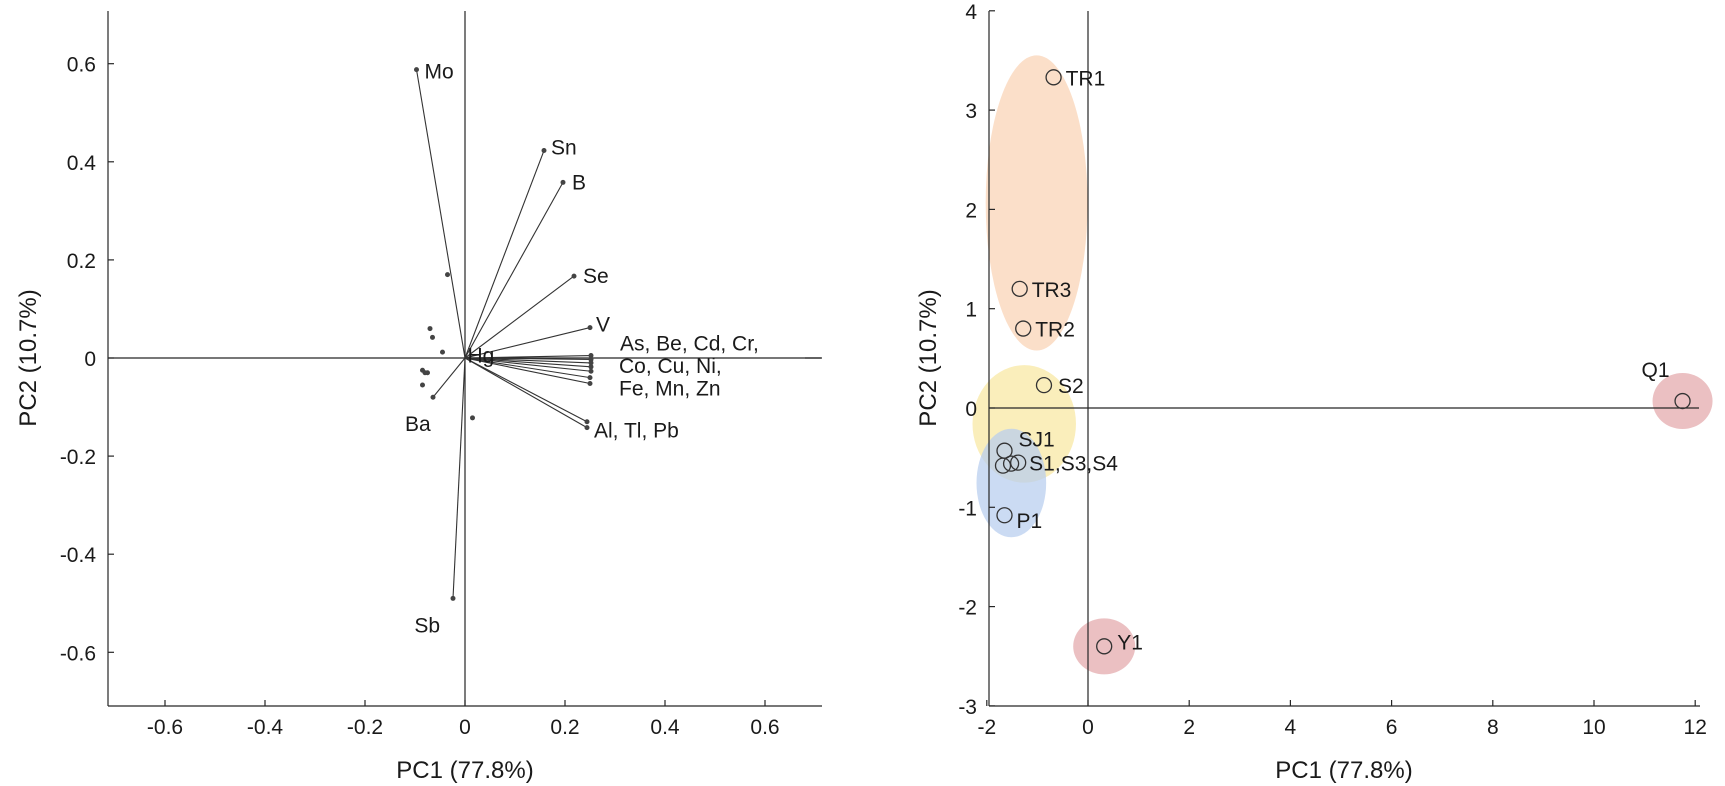  What do you see at coordinates (28, 357) in the screenshot?
I see `loadings-y-axis-label: PC2 (10.7%)` at bounding box center [28, 357].